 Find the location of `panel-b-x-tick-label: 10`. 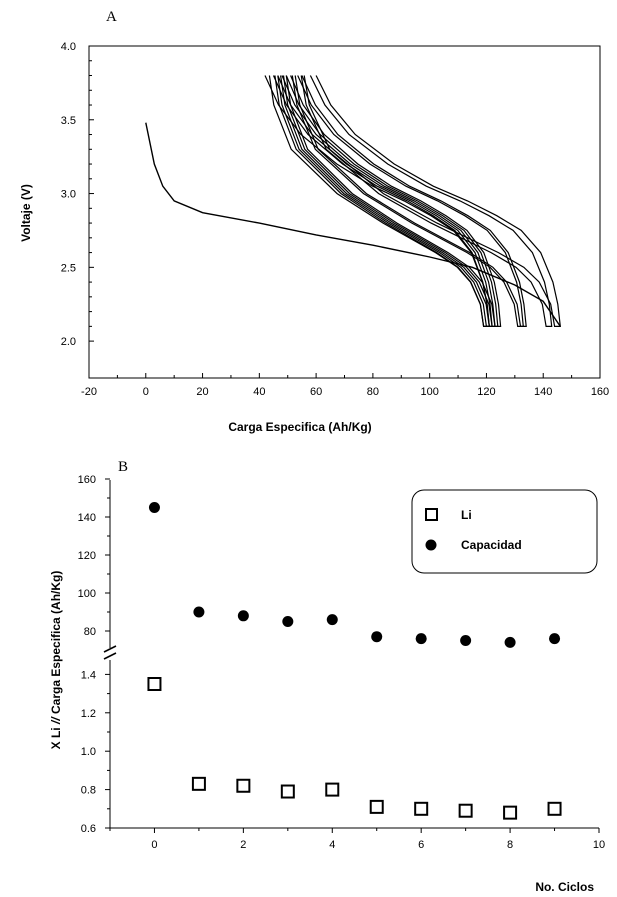

panel-b-x-tick-label: 10 is located at coordinates (599, 845).